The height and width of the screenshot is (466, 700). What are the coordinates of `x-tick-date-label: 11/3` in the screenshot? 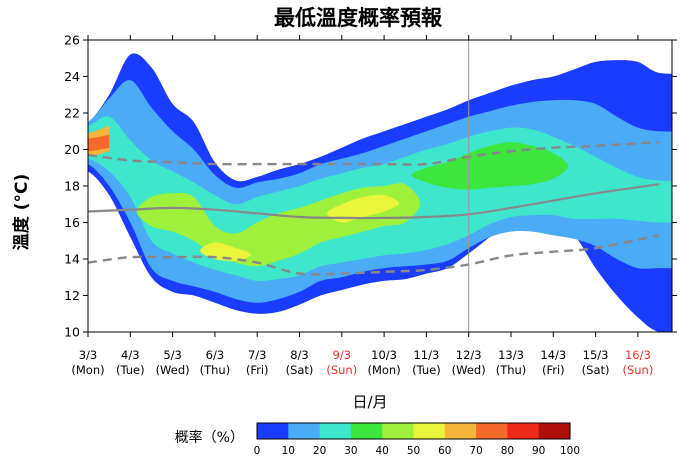 It's located at (426, 355).